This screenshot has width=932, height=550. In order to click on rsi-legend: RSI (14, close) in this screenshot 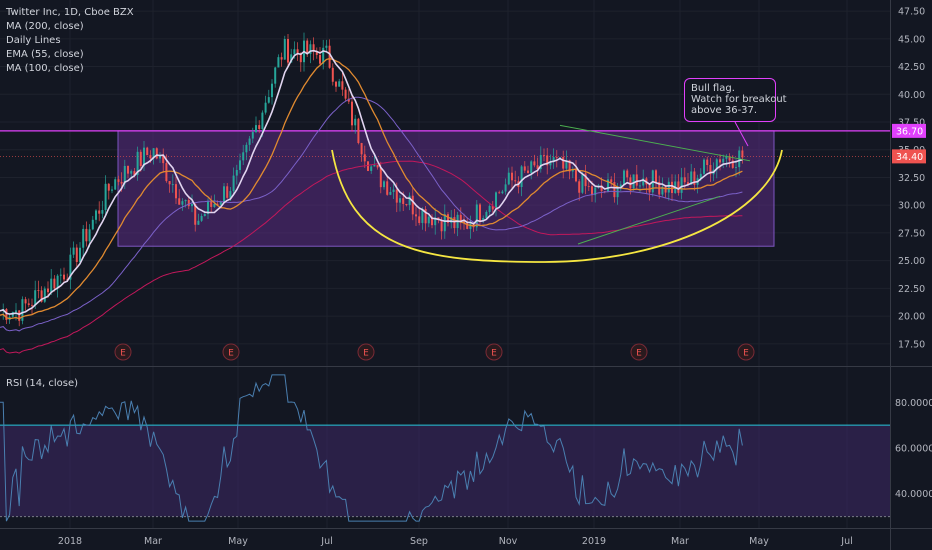, I will do `click(42, 383)`.